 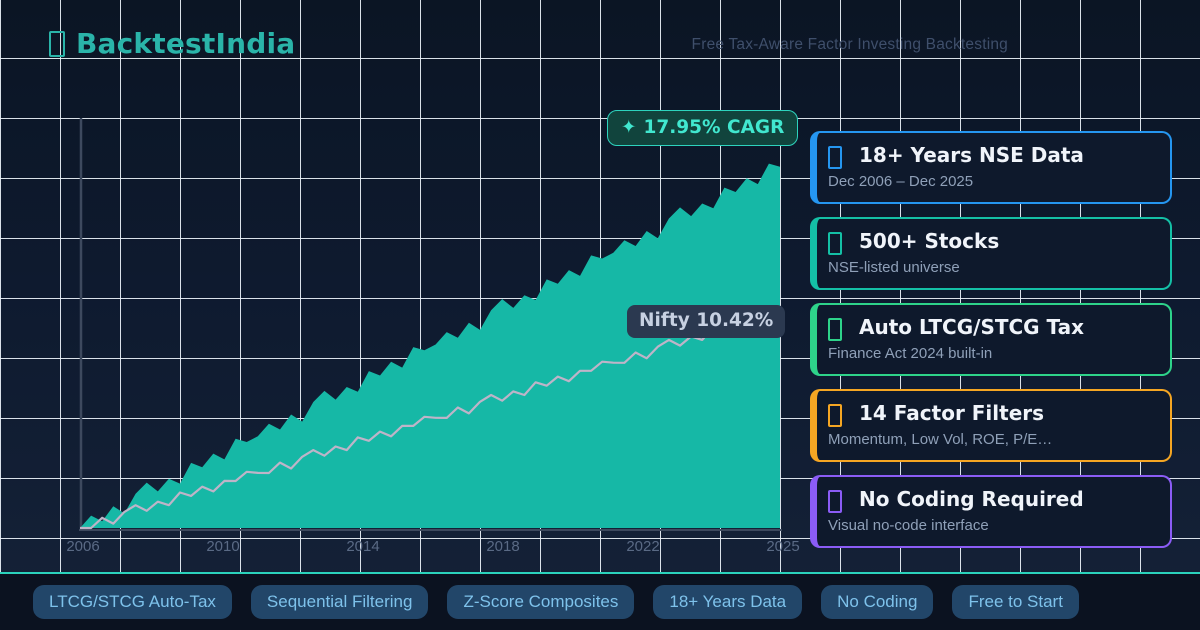 I want to click on sparkle-icon: ✦, so click(x=629, y=127).